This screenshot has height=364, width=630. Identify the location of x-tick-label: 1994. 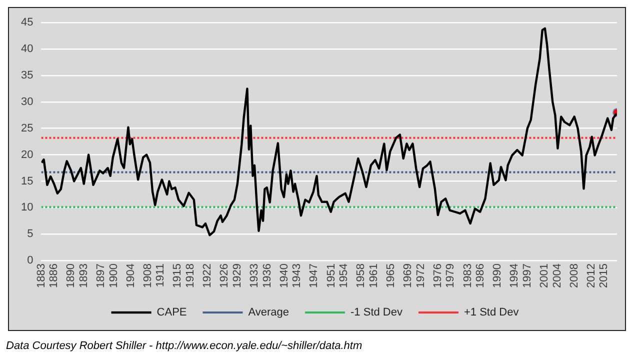
(514, 276).